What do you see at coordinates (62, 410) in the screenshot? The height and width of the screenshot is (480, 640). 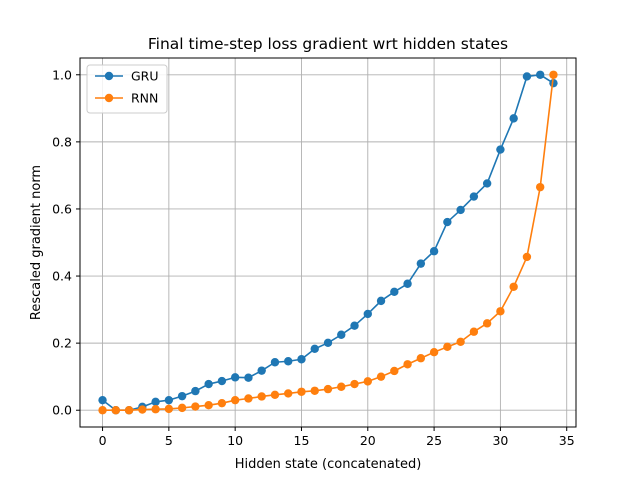 I see `y-tick-label: 0.0` at bounding box center [62, 410].